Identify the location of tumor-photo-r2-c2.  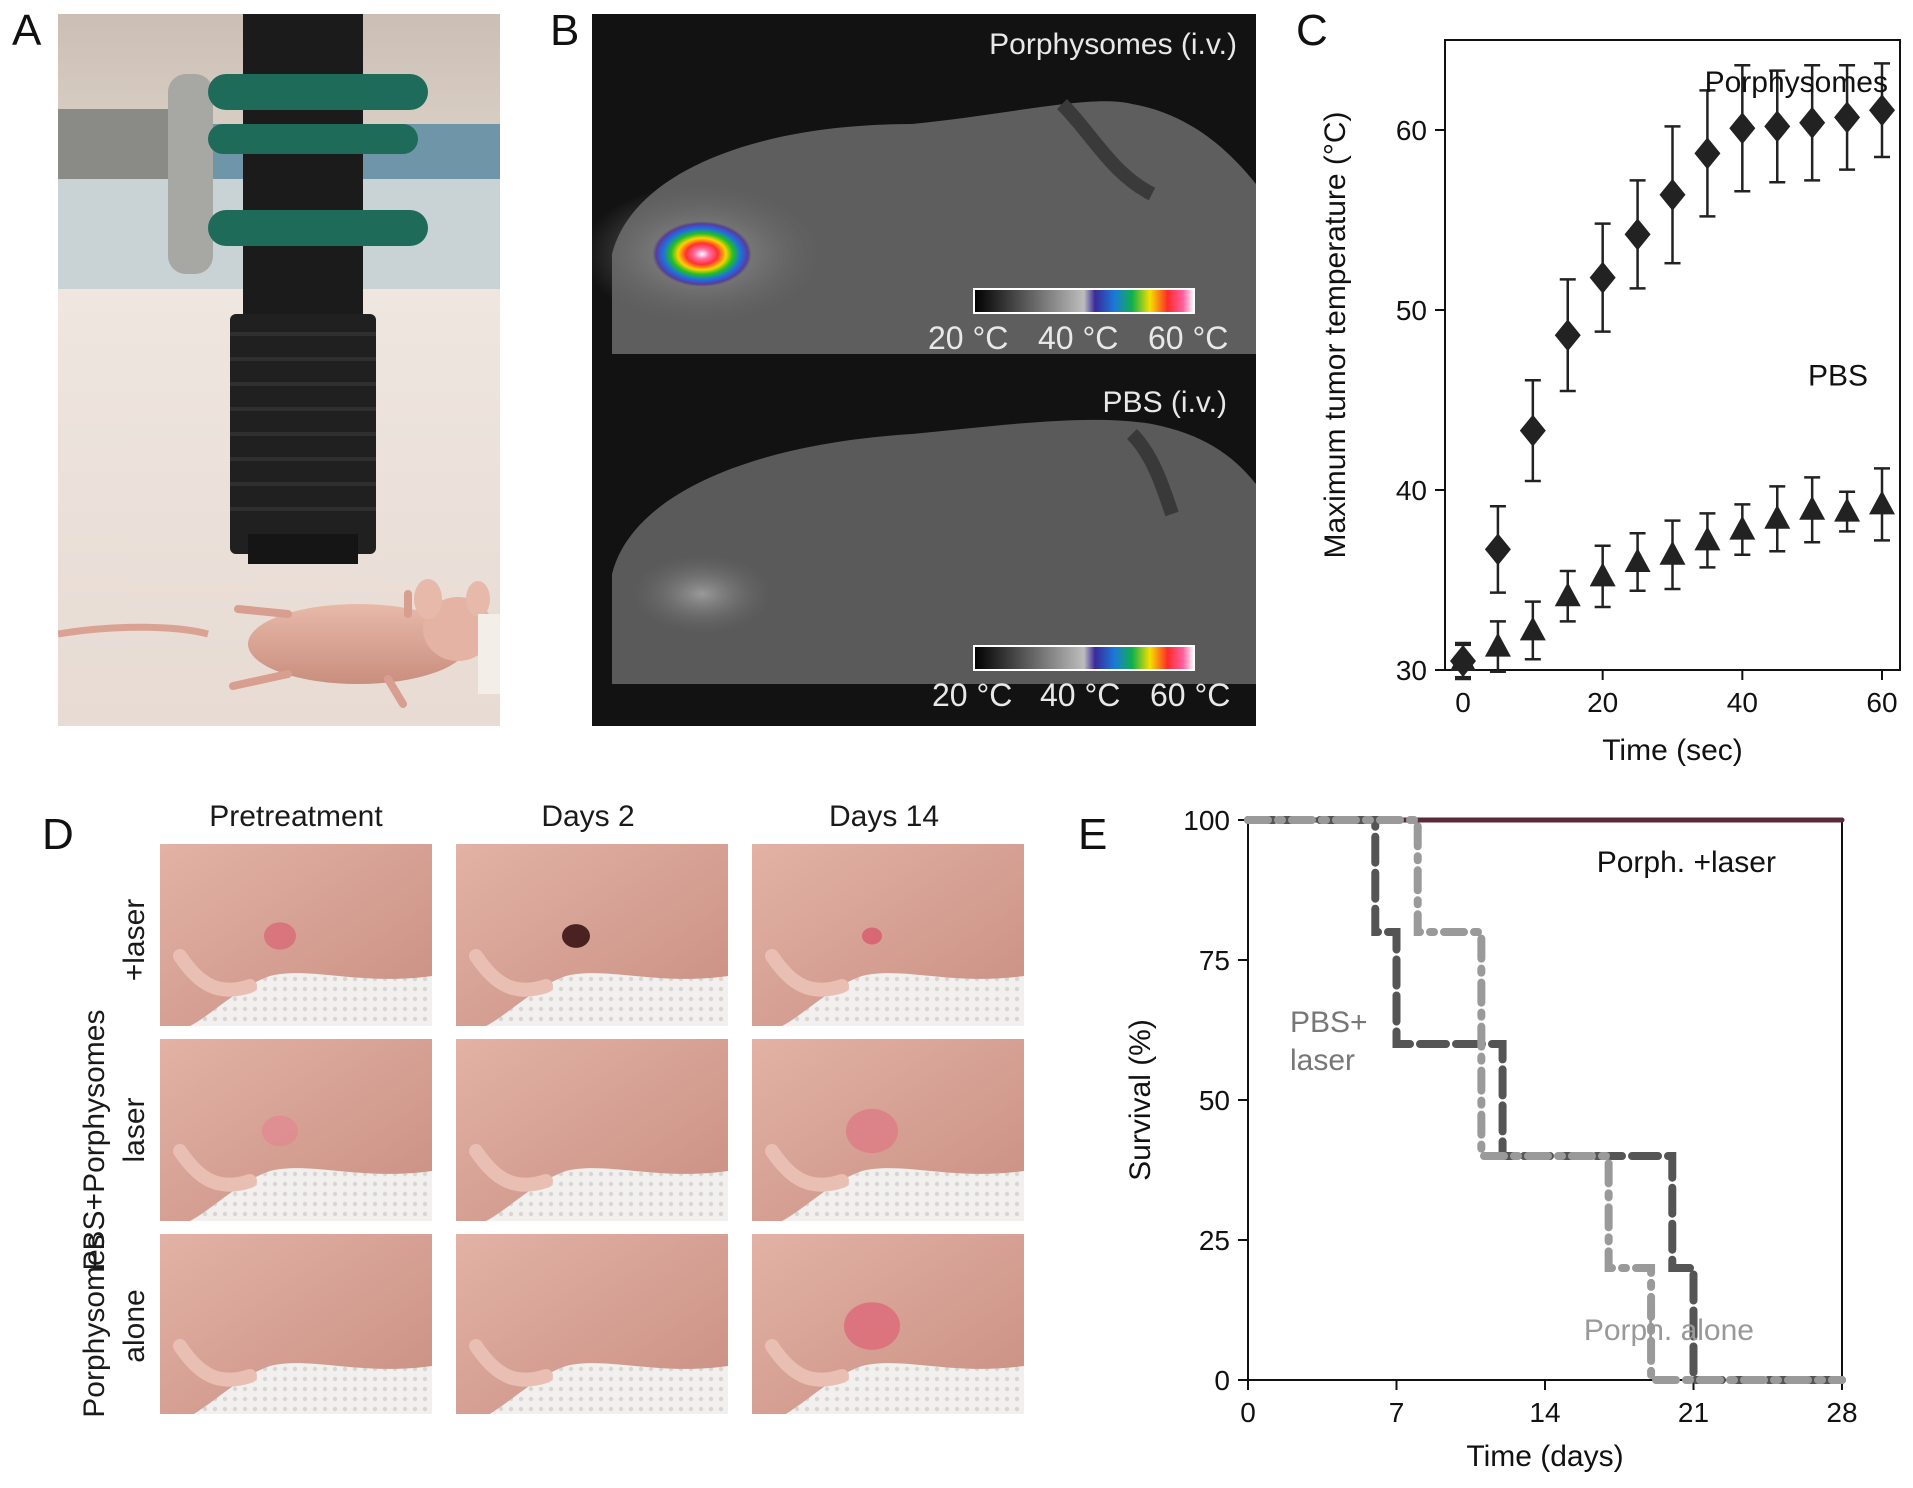
(592, 1130).